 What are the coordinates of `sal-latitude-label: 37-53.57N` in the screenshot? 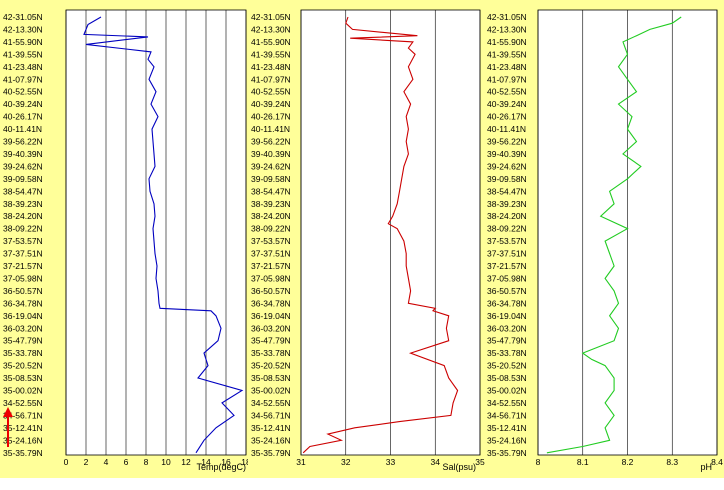 It's located at (271, 241).